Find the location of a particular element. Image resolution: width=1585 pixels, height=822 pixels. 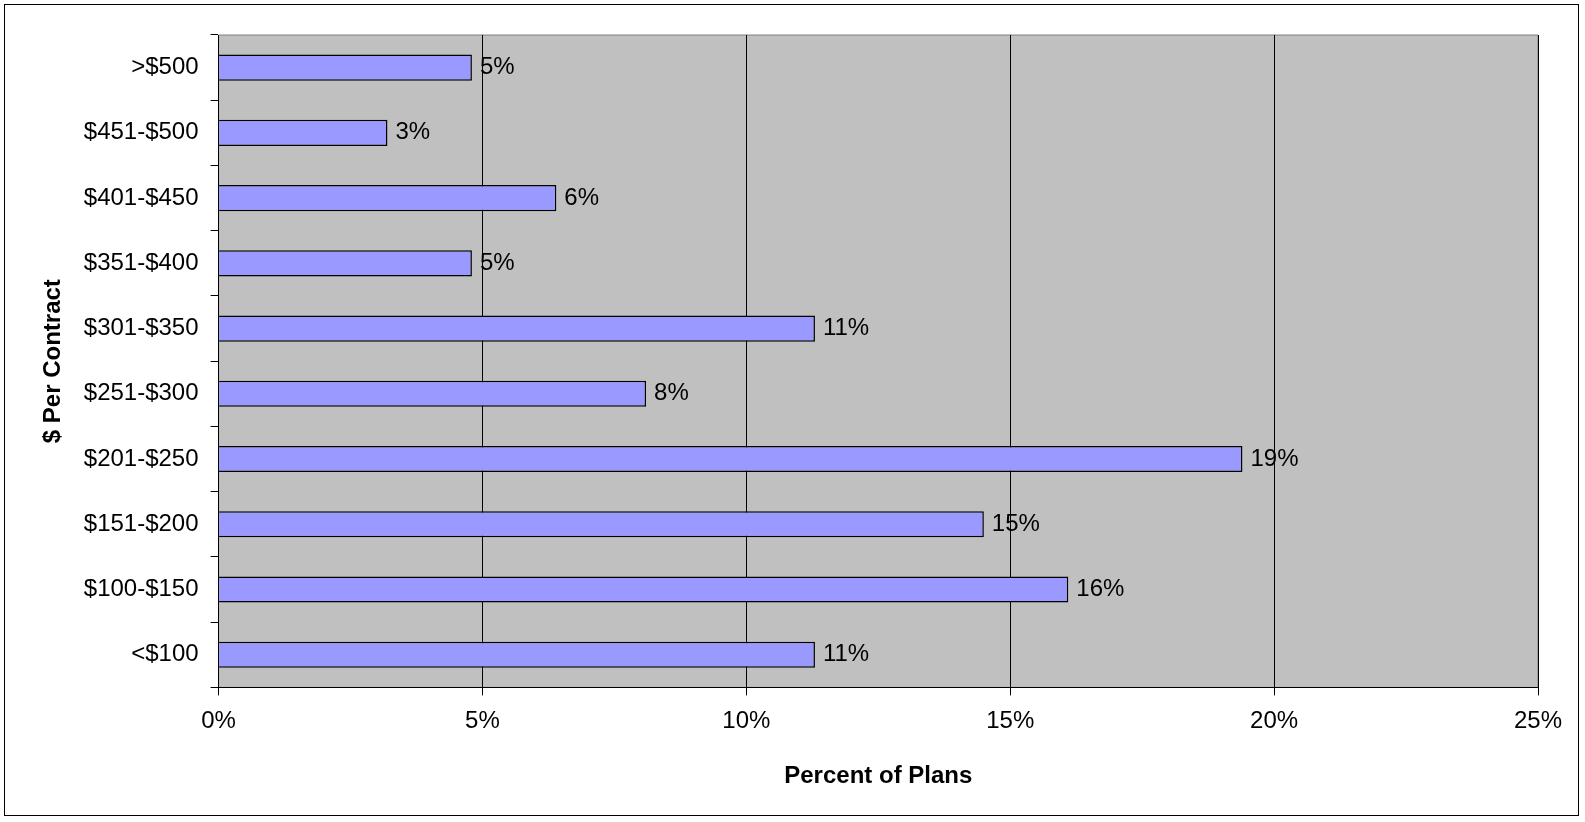

y-tick-label: $351-$400 is located at coordinates (141, 261).